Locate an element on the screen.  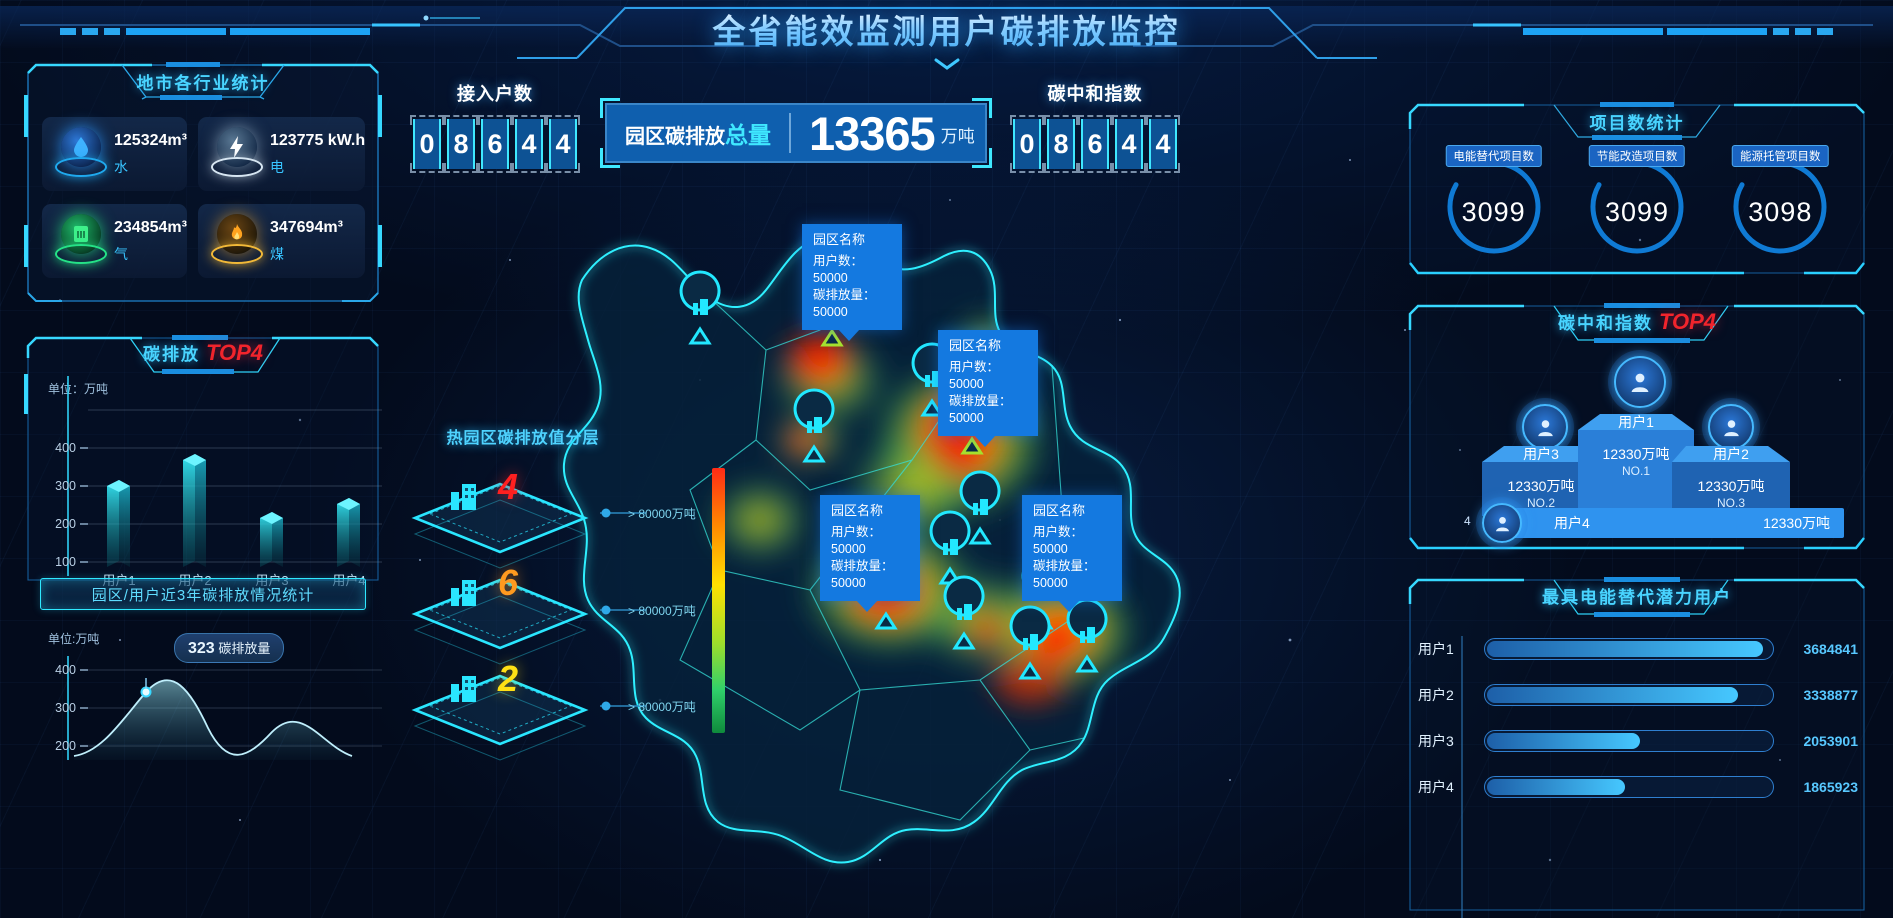
counter-connected-households: 接入户数 0 8 6 4 4 is located at coordinates (495, 126).